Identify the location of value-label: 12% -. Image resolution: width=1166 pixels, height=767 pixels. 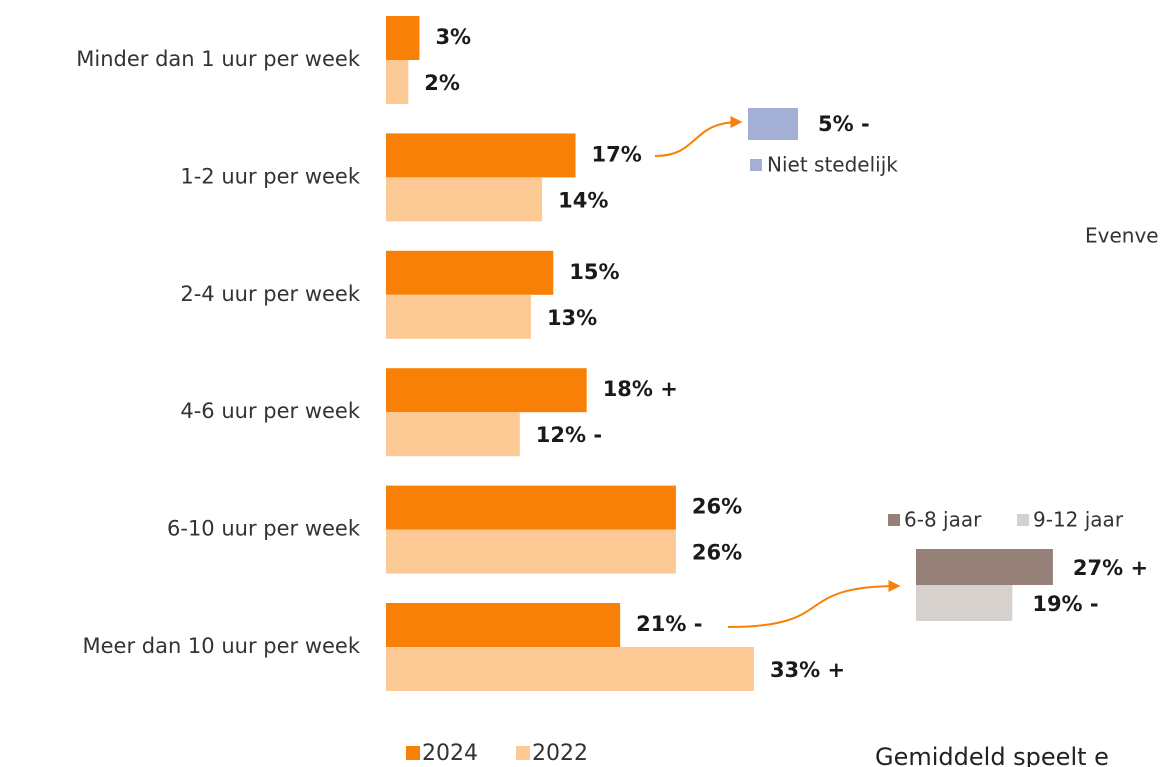
(569, 435).